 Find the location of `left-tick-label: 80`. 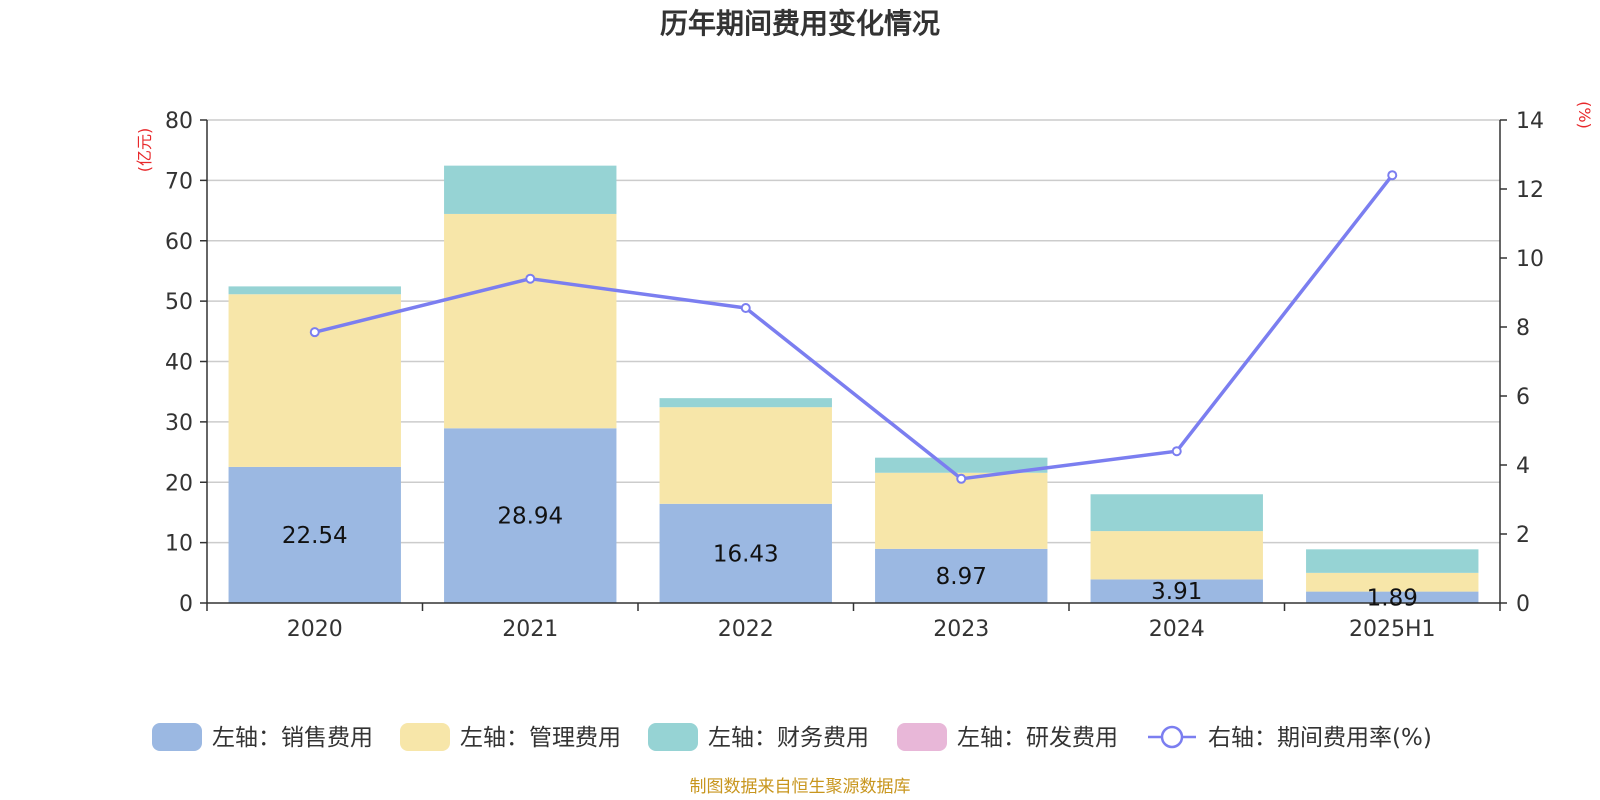

left-tick-label: 80 is located at coordinates (179, 121).